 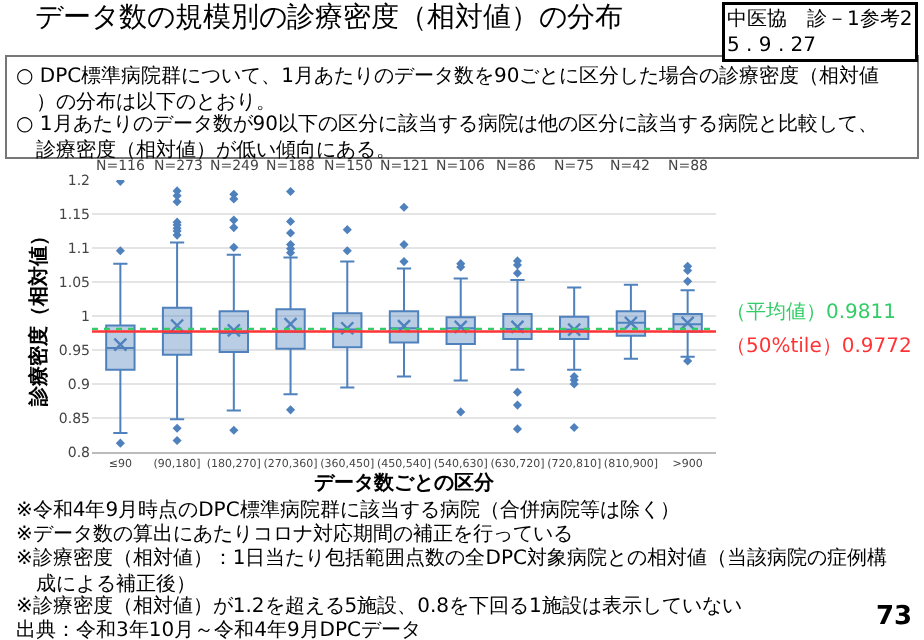 I want to click on text: 73, so click(x=894, y=617).